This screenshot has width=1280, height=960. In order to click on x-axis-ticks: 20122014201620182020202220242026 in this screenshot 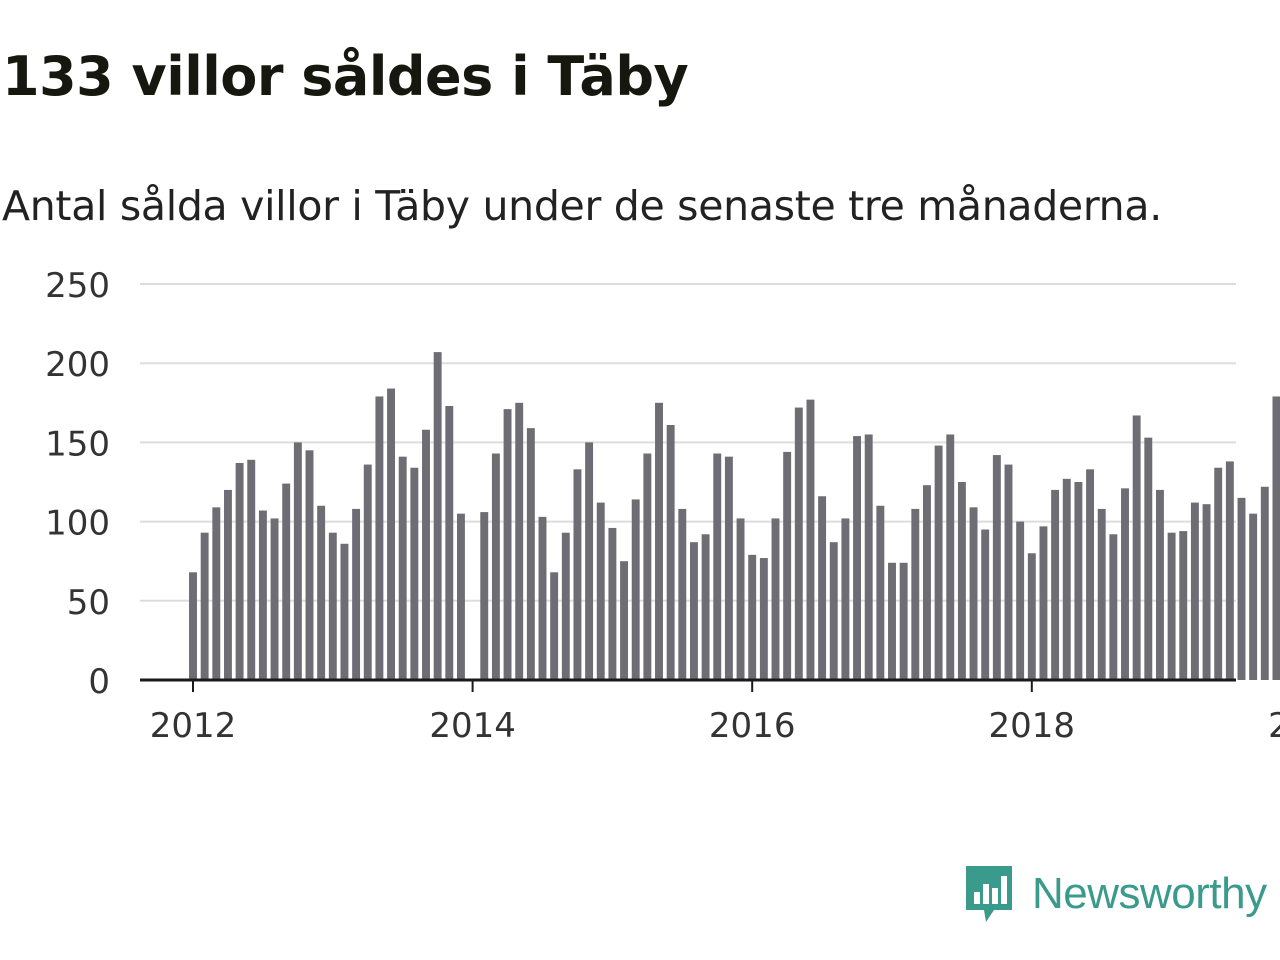, I will do `click(715, 713)`.